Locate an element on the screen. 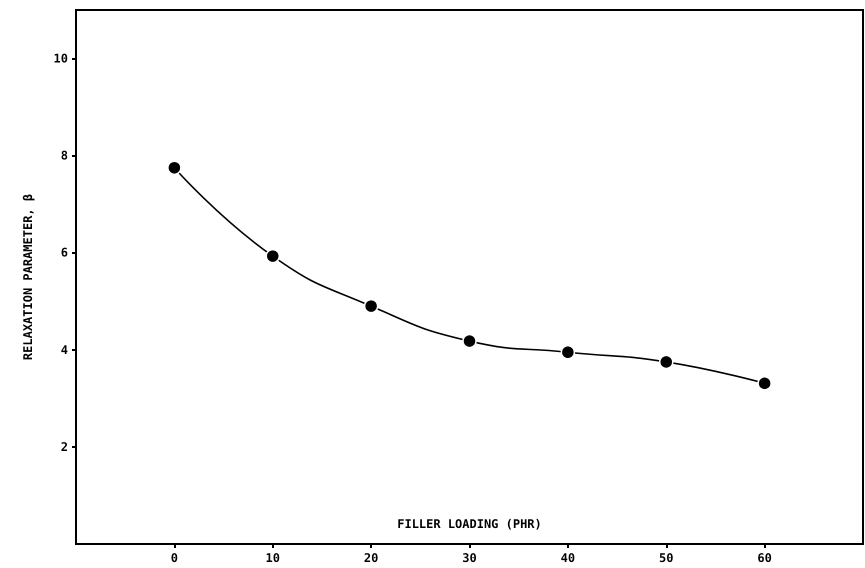 The height and width of the screenshot is (568, 865). x-tick-label: 50 is located at coordinates (666, 558).